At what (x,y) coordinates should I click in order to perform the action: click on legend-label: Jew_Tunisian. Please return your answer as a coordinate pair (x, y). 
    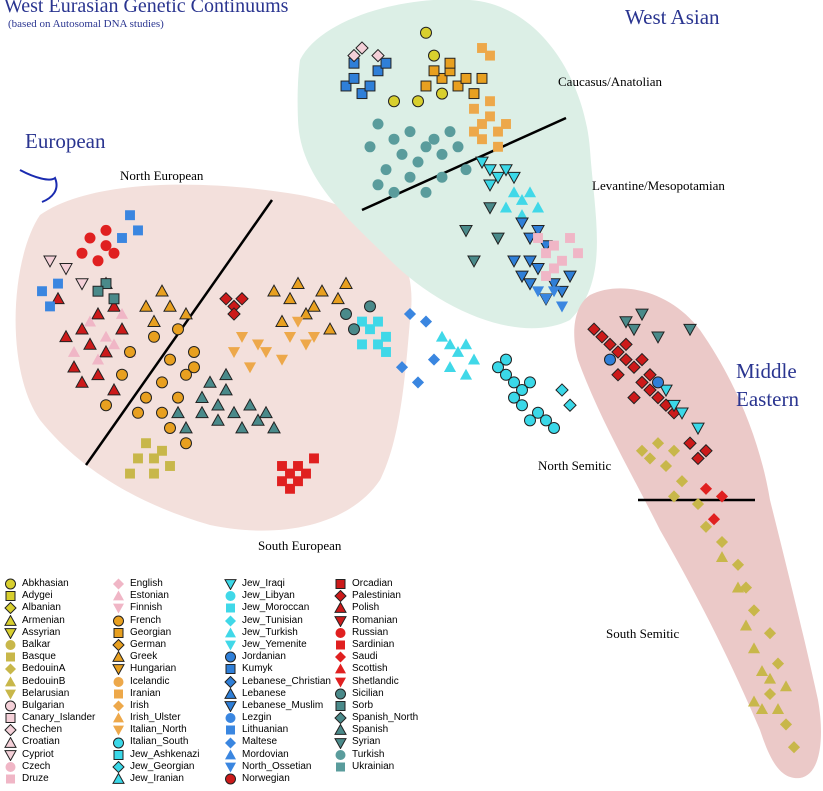
    Looking at the image, I should click on (272, 620).